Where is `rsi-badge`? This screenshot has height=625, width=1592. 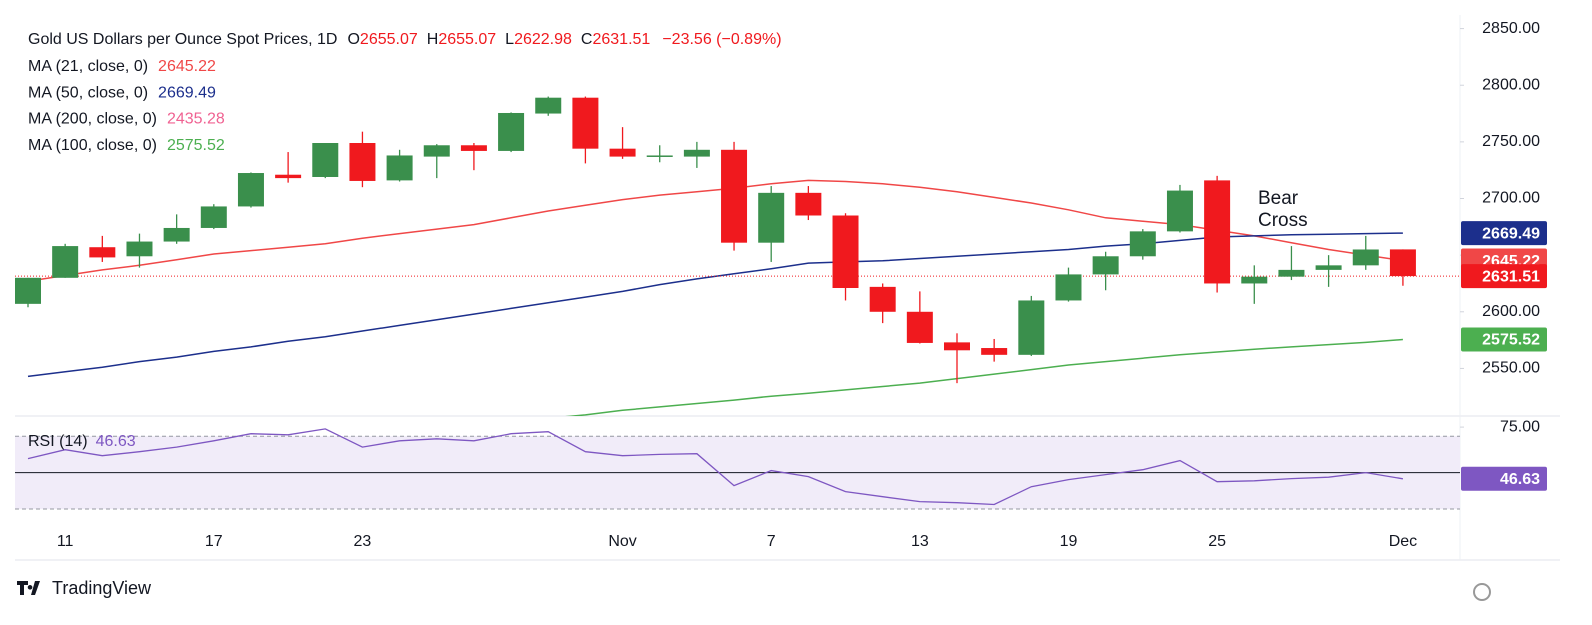
rsi-badge is located at coordinates (1504, 478).